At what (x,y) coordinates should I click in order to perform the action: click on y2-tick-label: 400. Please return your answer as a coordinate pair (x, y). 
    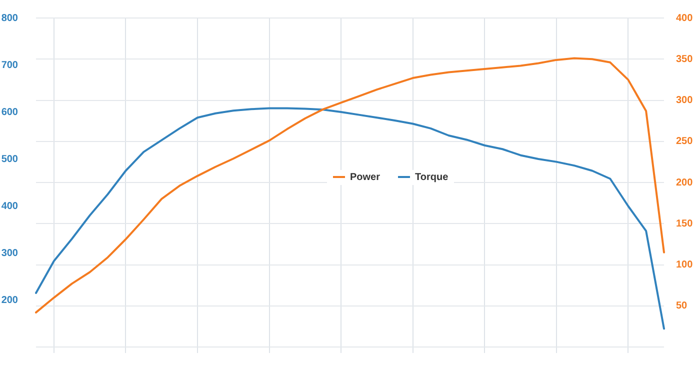
    Looking at the image, I should click on (685, 18).